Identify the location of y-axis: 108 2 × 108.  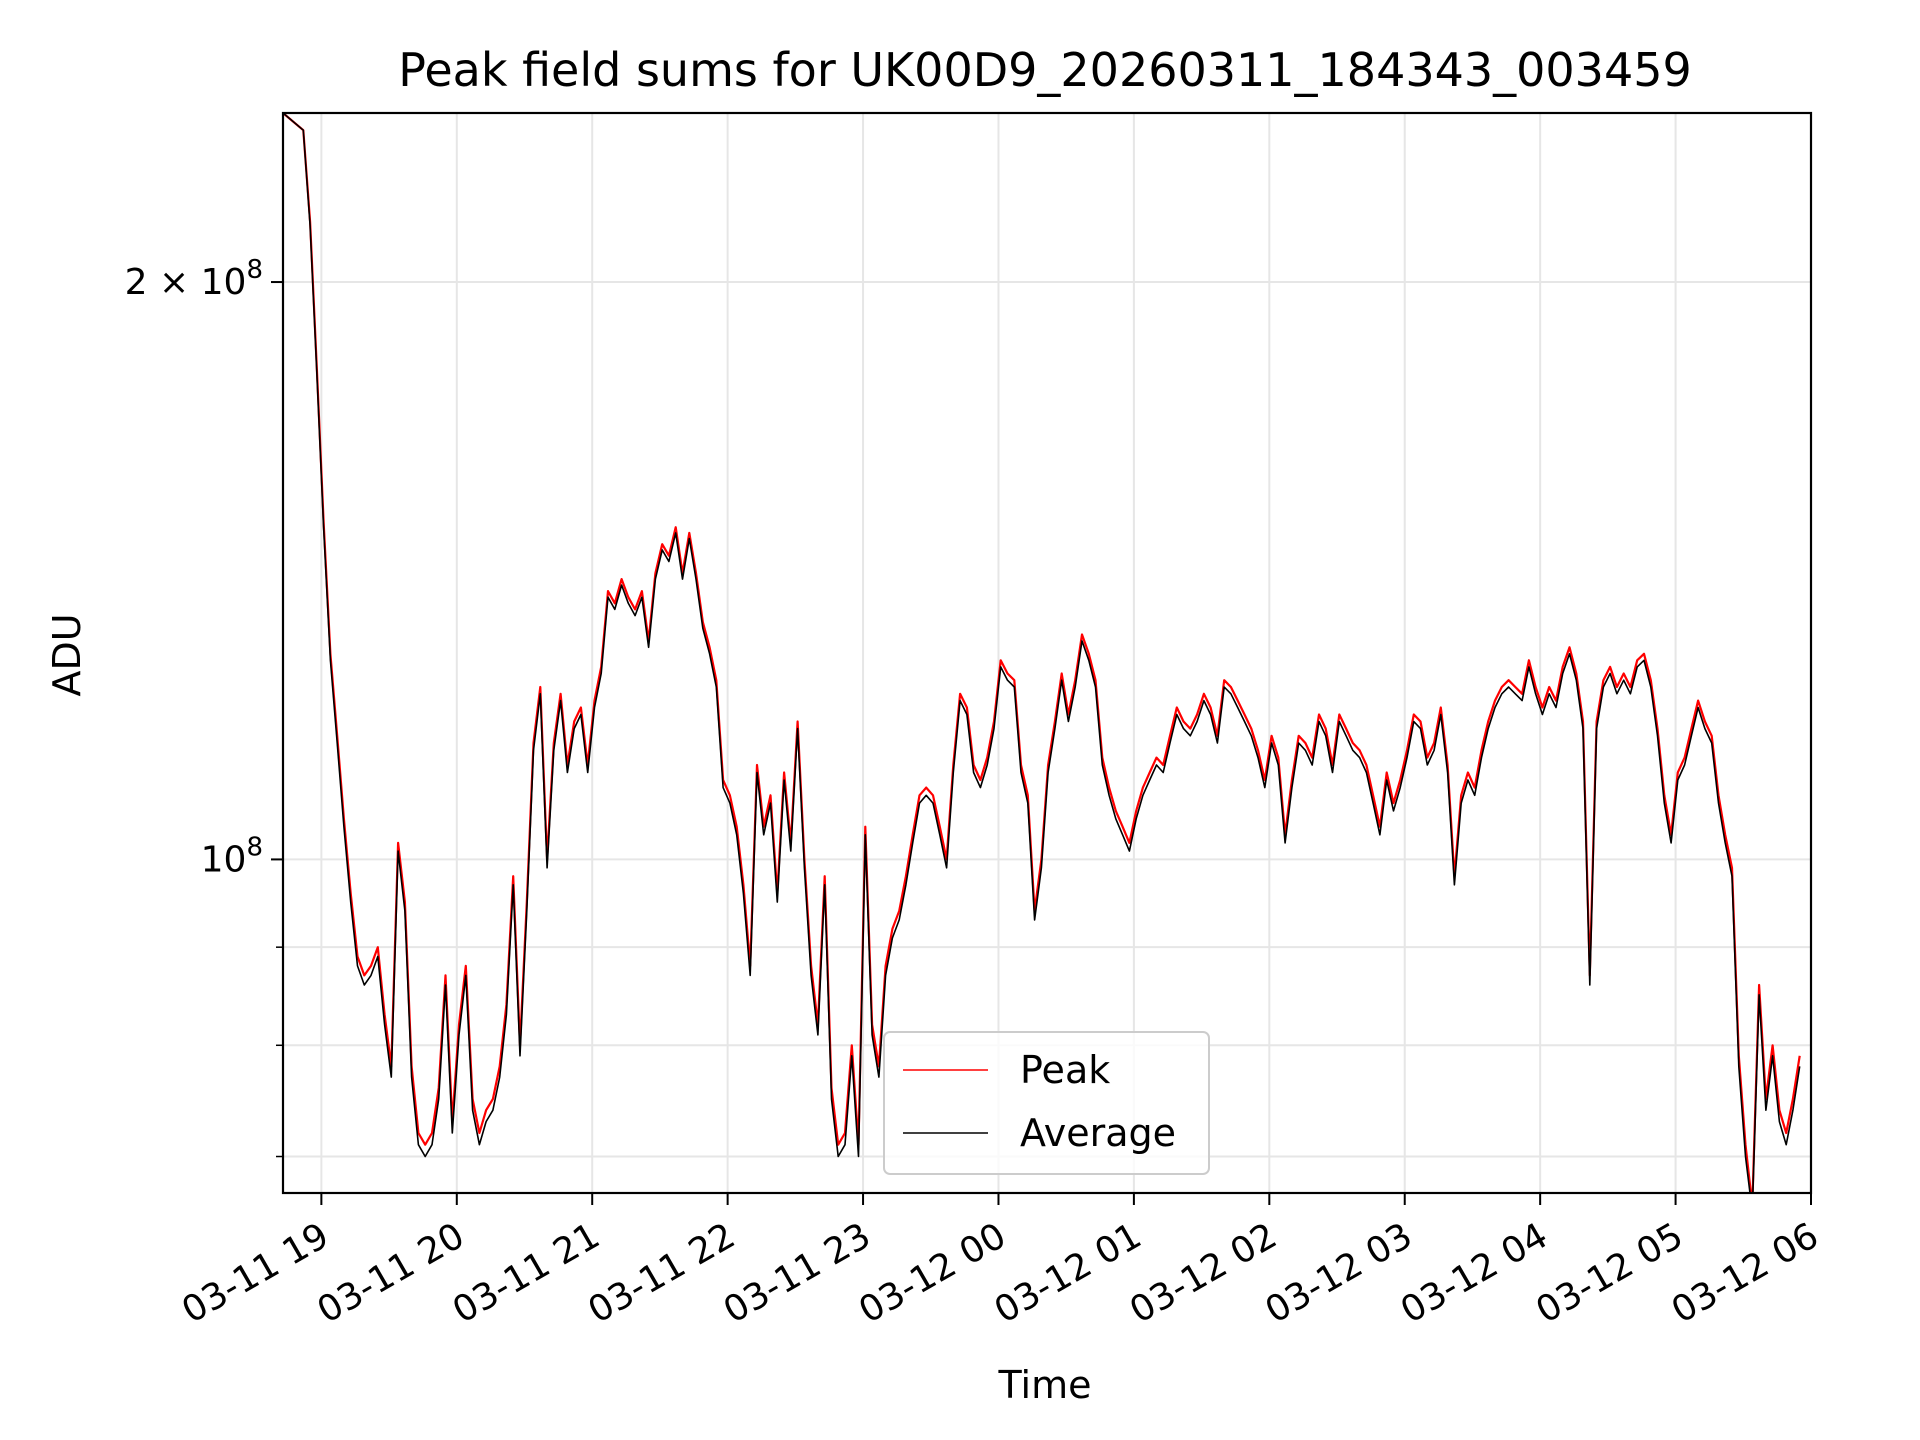
(204, 706).